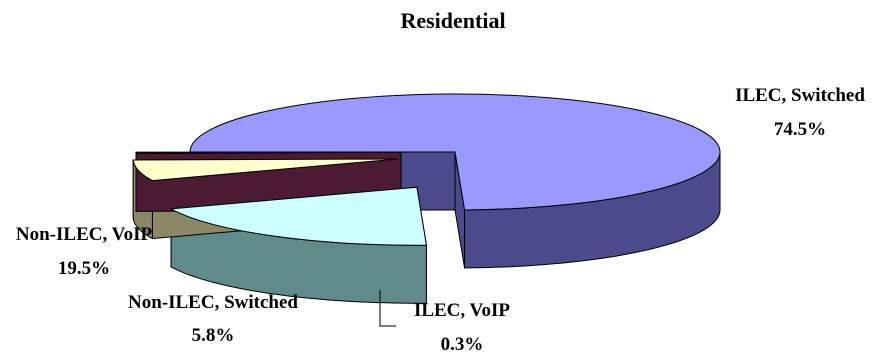 The height and width of the screenshot is (353, 886). What do you see at coordinates (213, 335) in the screenshot?
I see `value-non-ilec-switched: 5.8%` at bounding box center [213, 335].